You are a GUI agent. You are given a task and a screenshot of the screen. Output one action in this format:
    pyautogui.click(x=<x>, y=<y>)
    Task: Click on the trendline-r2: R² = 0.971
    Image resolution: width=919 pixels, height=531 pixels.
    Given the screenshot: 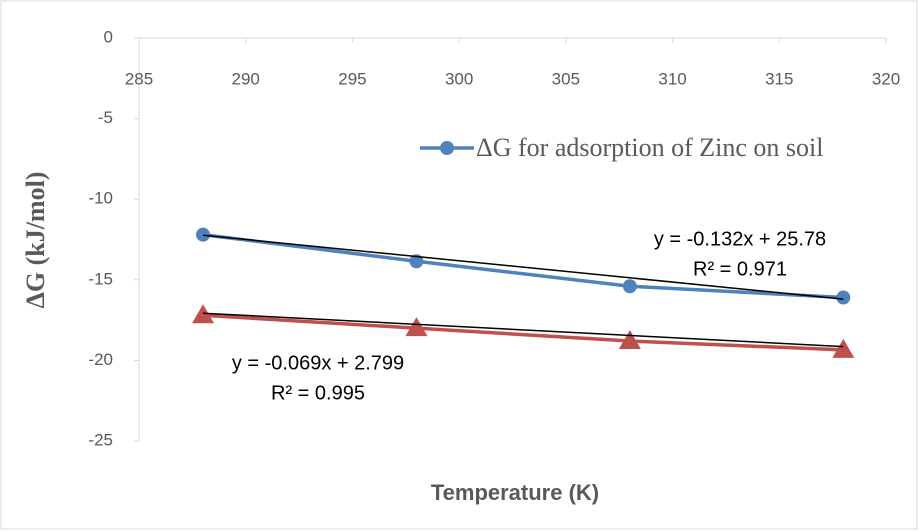 What is the action you would take?
    pyautogui.click(x=740, y=269)
    